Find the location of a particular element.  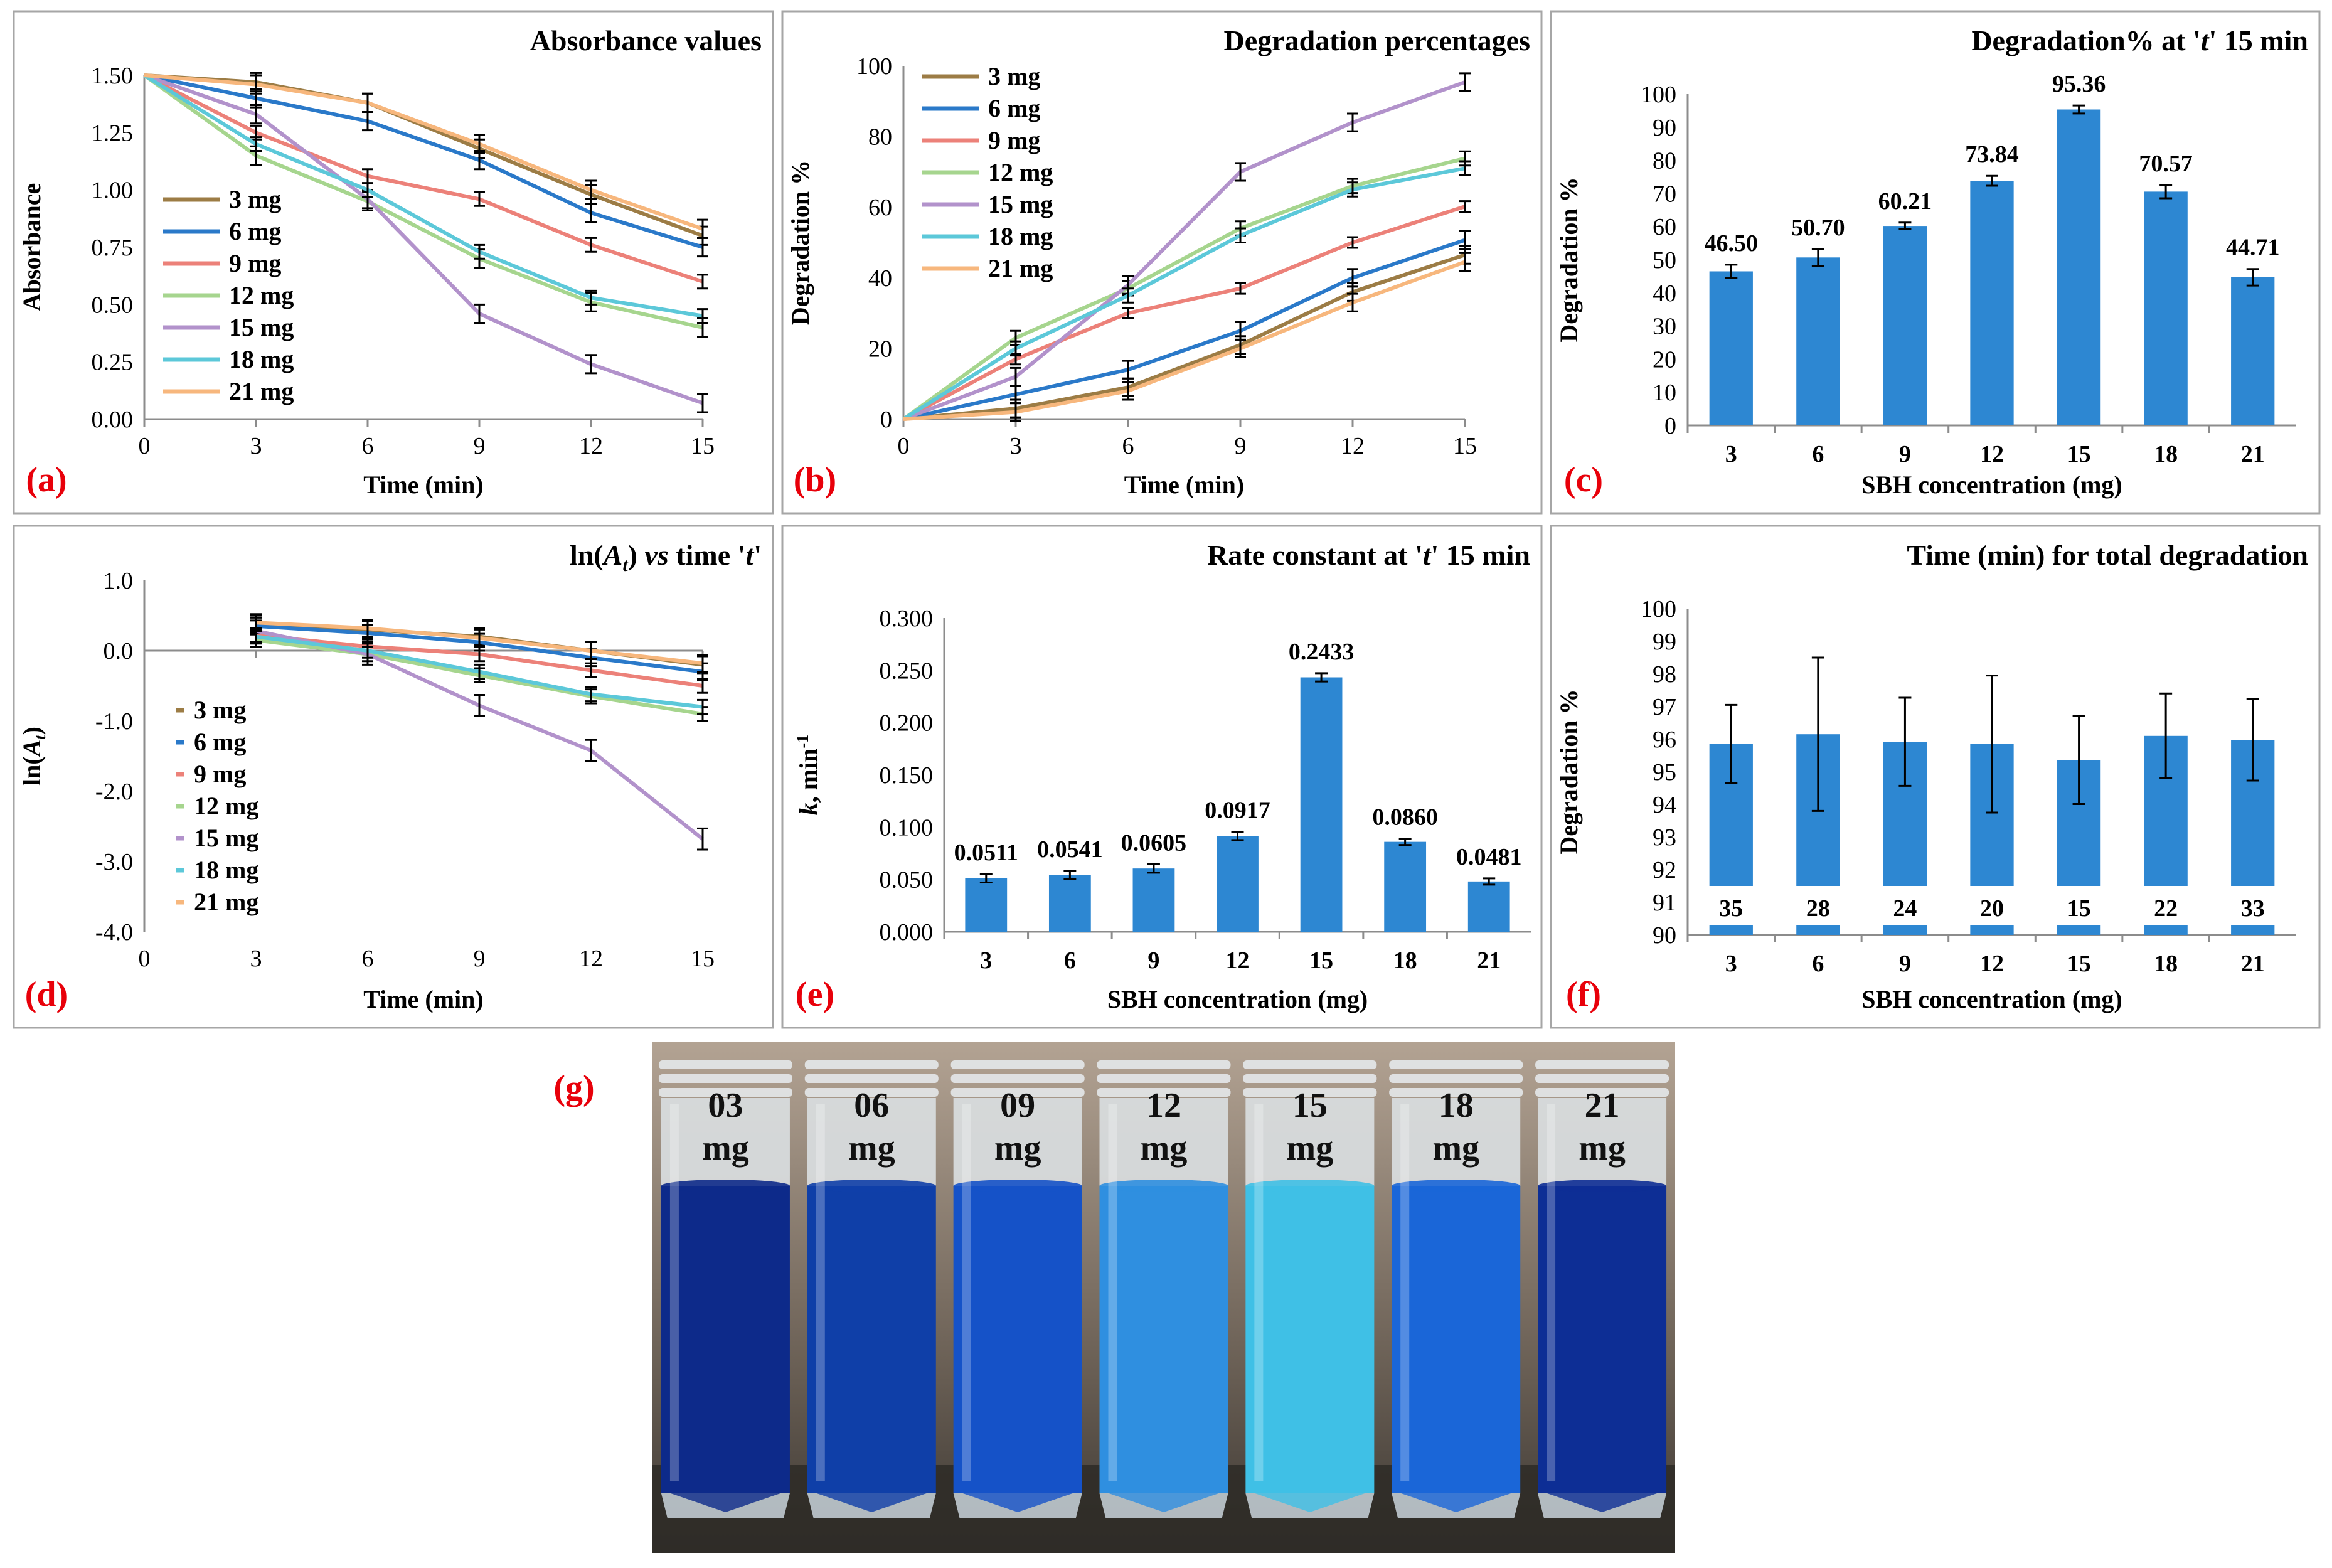

y-tick-label: -1.0 is located at coordinates (114, 721).